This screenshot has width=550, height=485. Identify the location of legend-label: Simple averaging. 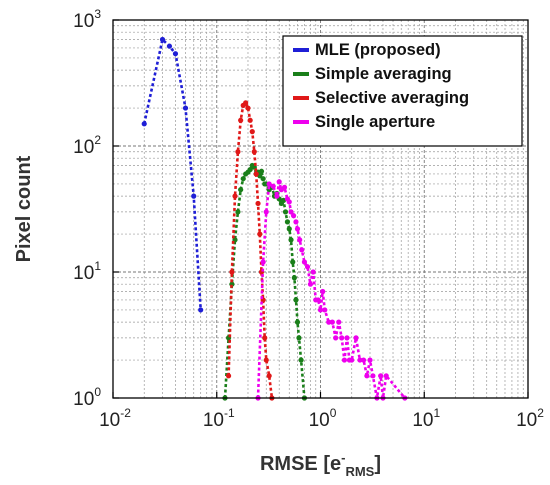
(383, 74).